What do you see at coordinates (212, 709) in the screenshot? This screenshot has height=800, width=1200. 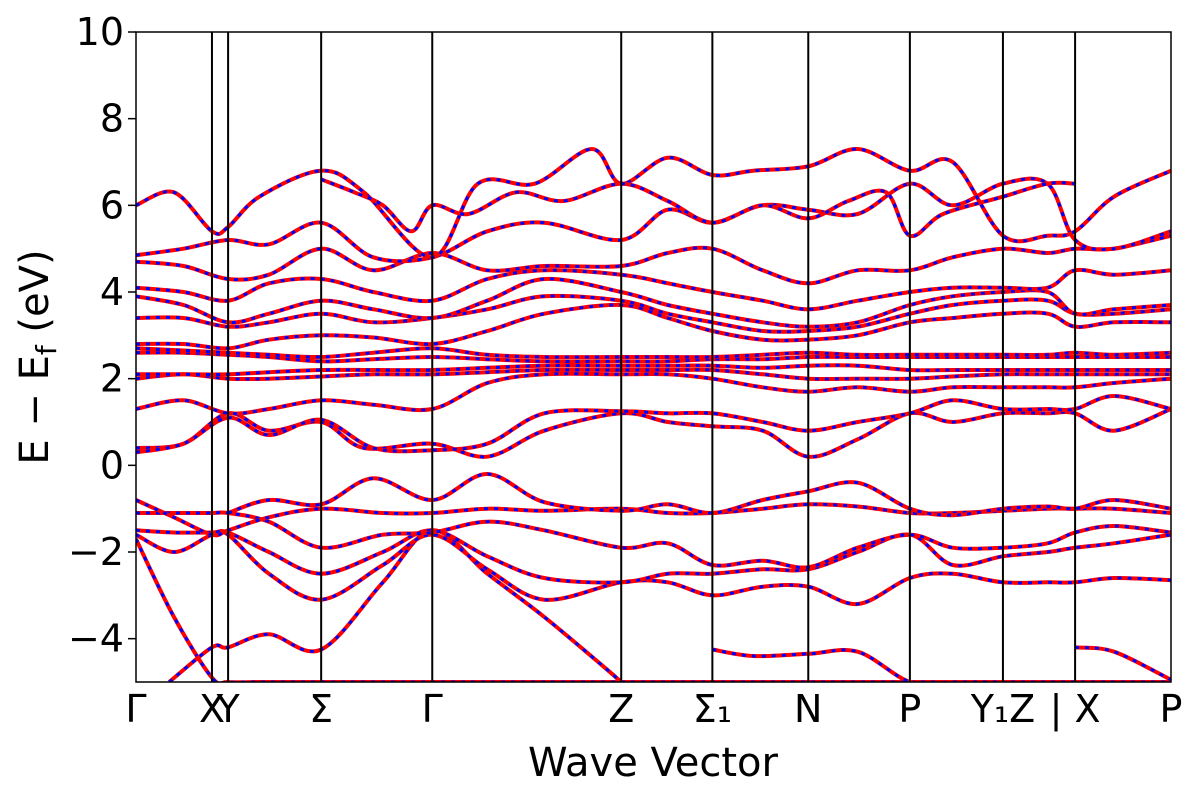 I see `x-tick-label-1: X` at bounding box center [212, 709].